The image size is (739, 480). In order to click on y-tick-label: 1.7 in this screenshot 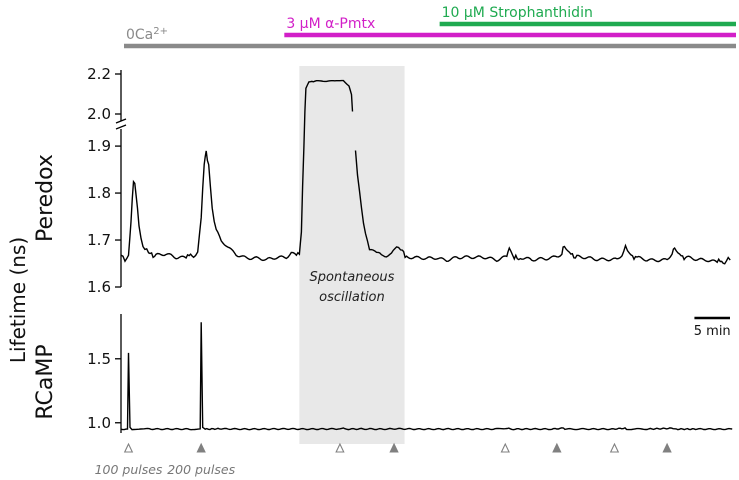, I will do `click(99, 240)`.